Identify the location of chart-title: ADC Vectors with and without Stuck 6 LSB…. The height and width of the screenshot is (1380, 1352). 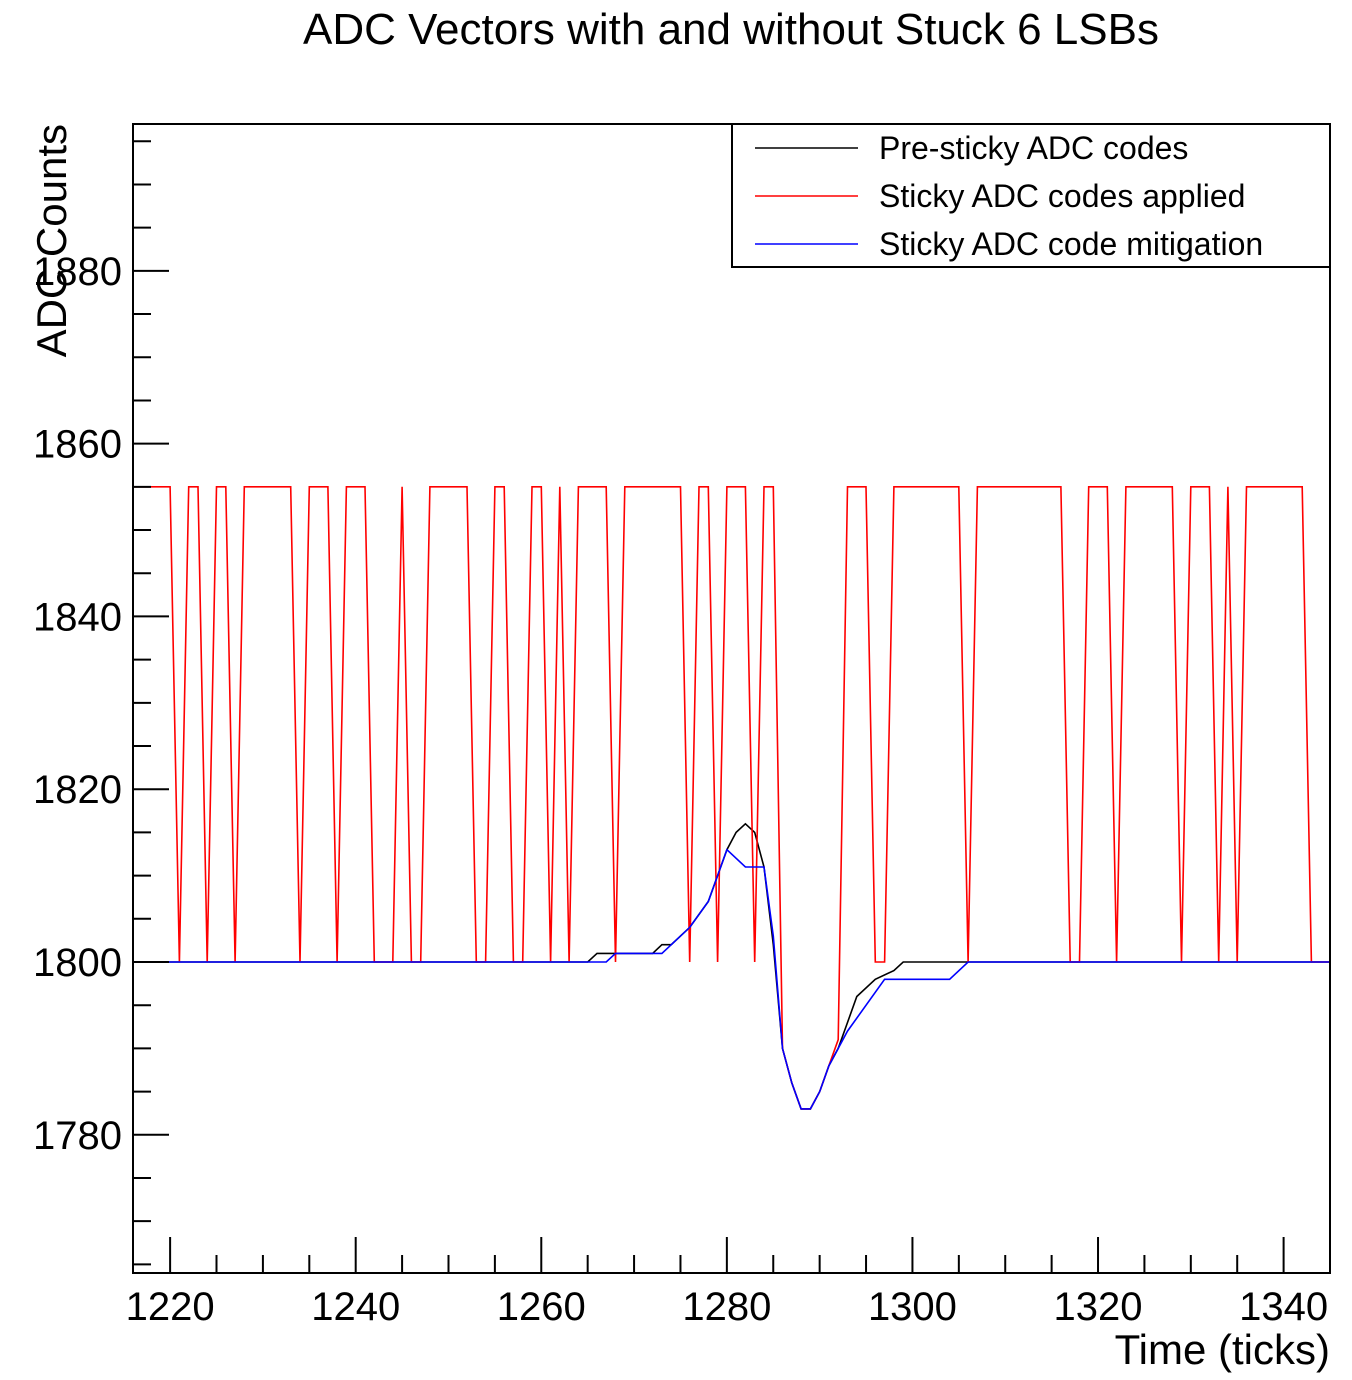
(731, 29).